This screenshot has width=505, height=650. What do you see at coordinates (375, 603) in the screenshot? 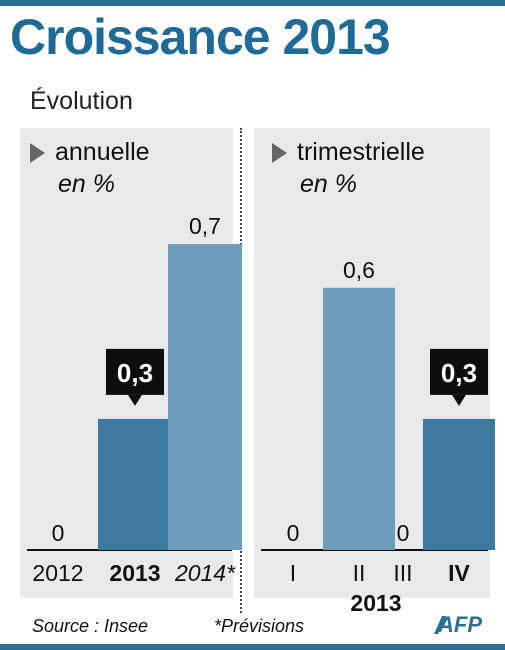
I see `x-group-label: 2013` at bounding box center [375, 603].